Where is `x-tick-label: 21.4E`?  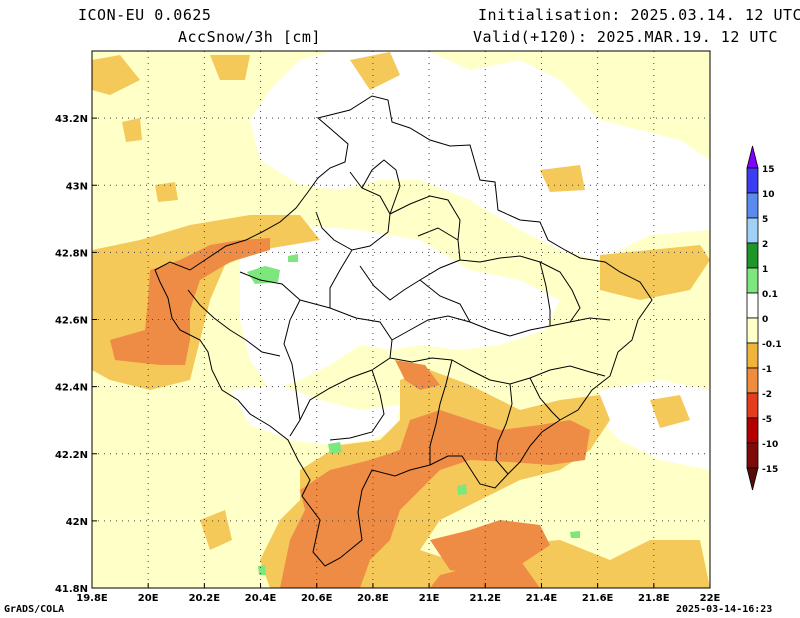 x-tick-label: 21.4E is located at coordinates (542, 598).